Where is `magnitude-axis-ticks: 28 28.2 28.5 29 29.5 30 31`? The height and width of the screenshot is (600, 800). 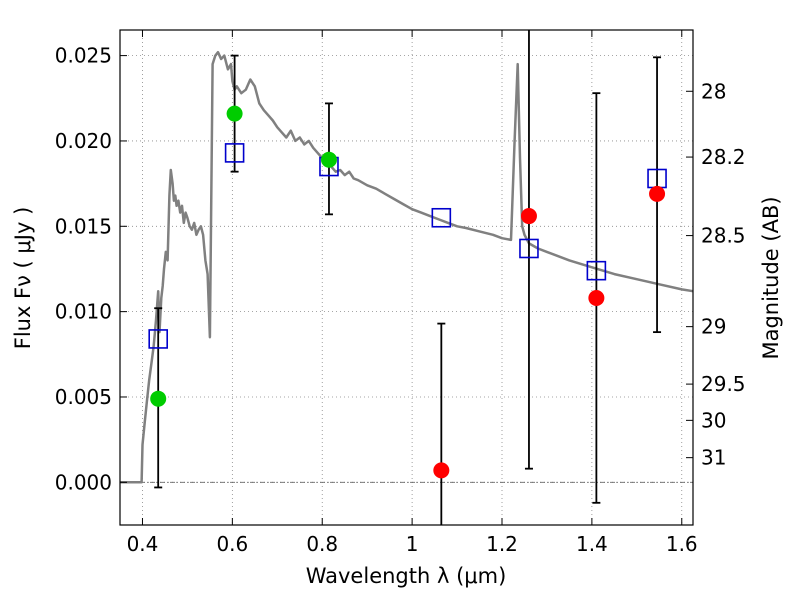 magnitude-axis-ticks: 28 28.2 28.5 29 29.5 30 31 is located at coordinates (716, 274).